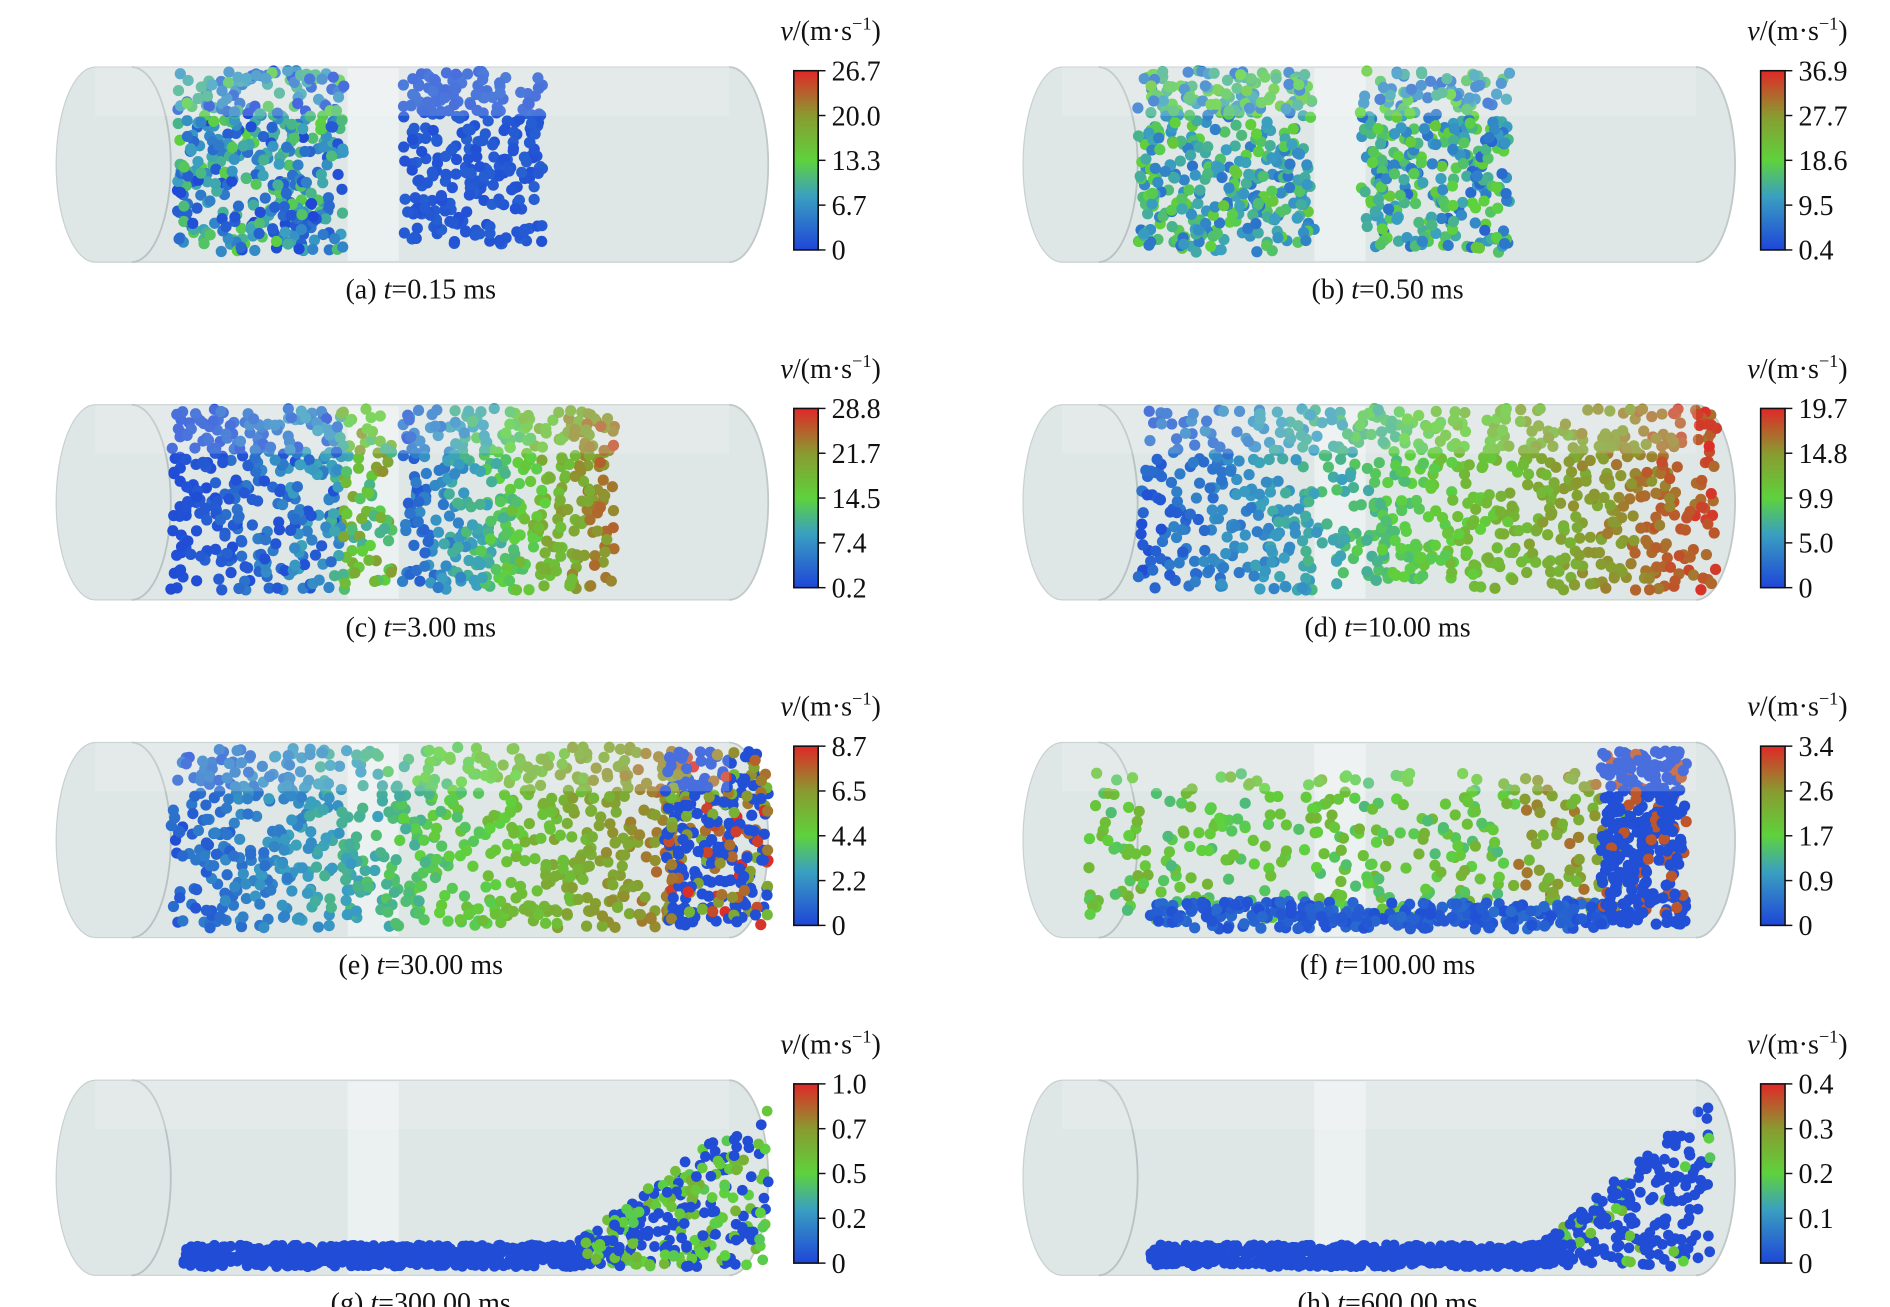 The height and width of the screenshot is (1307, 1890). I want to click on colorbar-close: ), so click(1842, 31).